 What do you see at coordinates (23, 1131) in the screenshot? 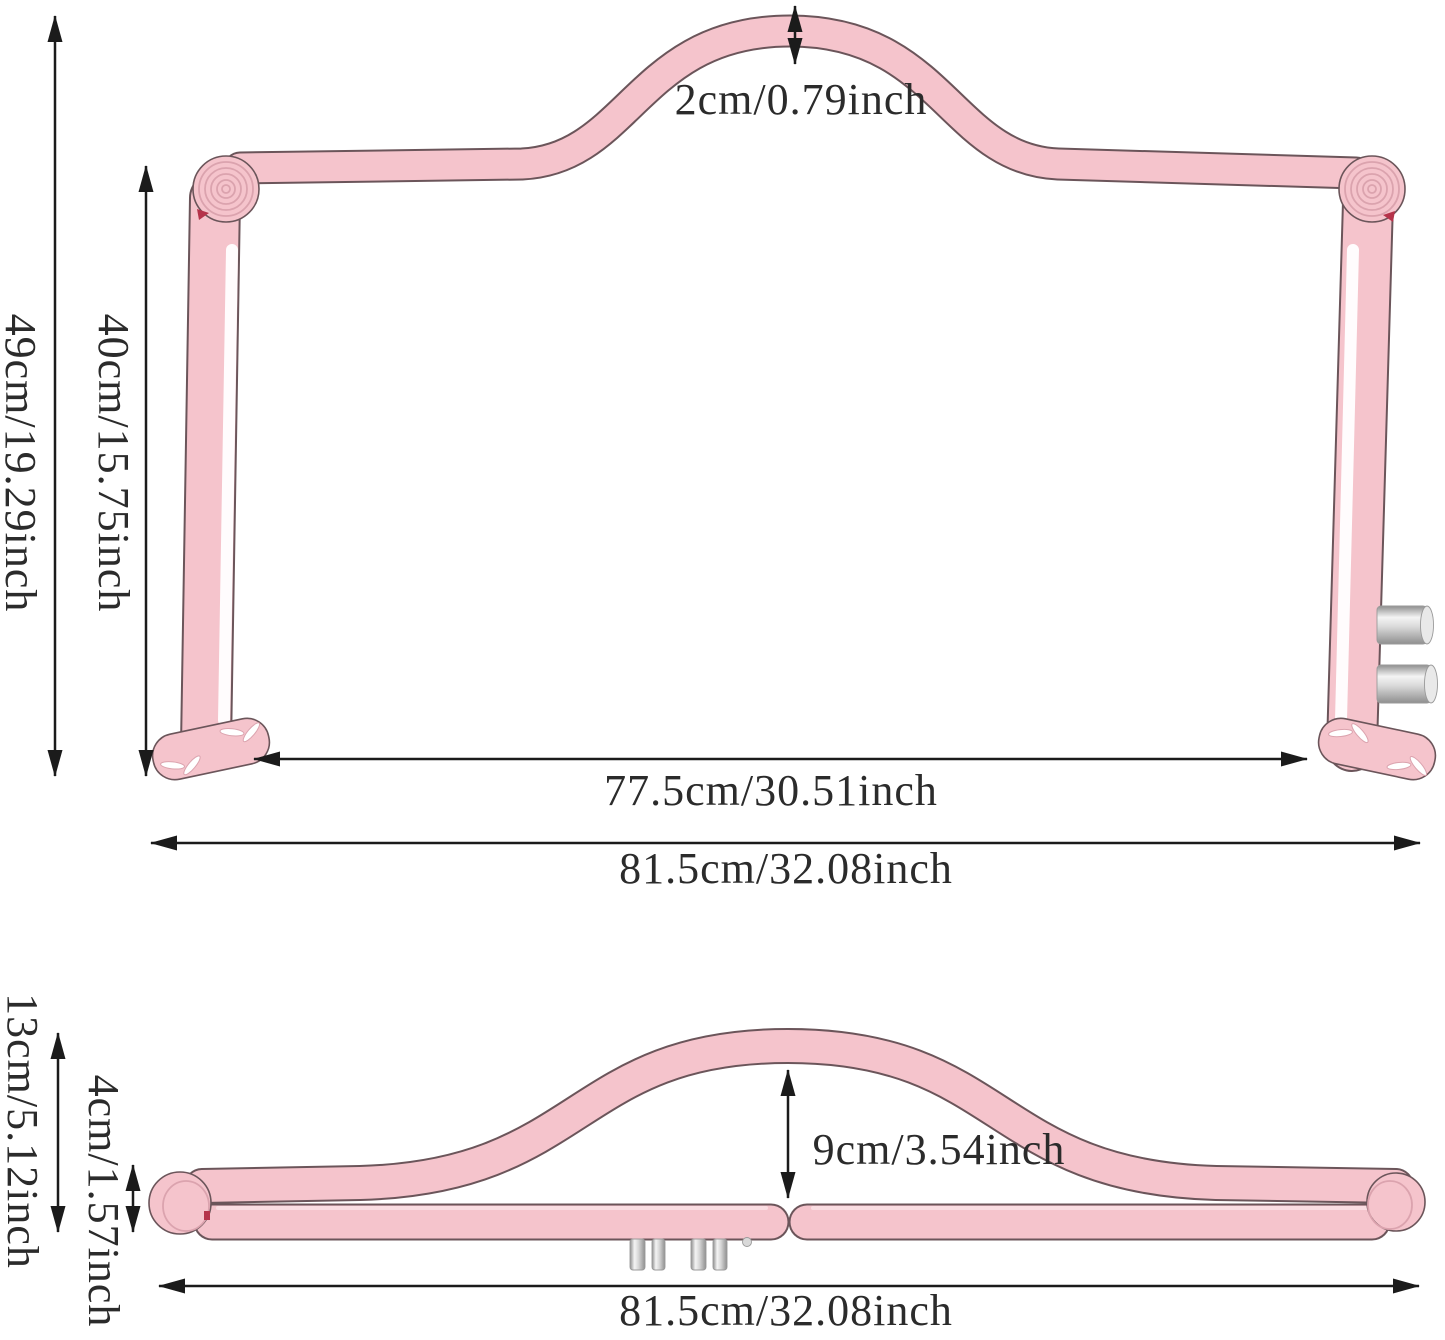
I see `folded-height-label: 13cm/5.12inch` at bounding box center [23, 1131].